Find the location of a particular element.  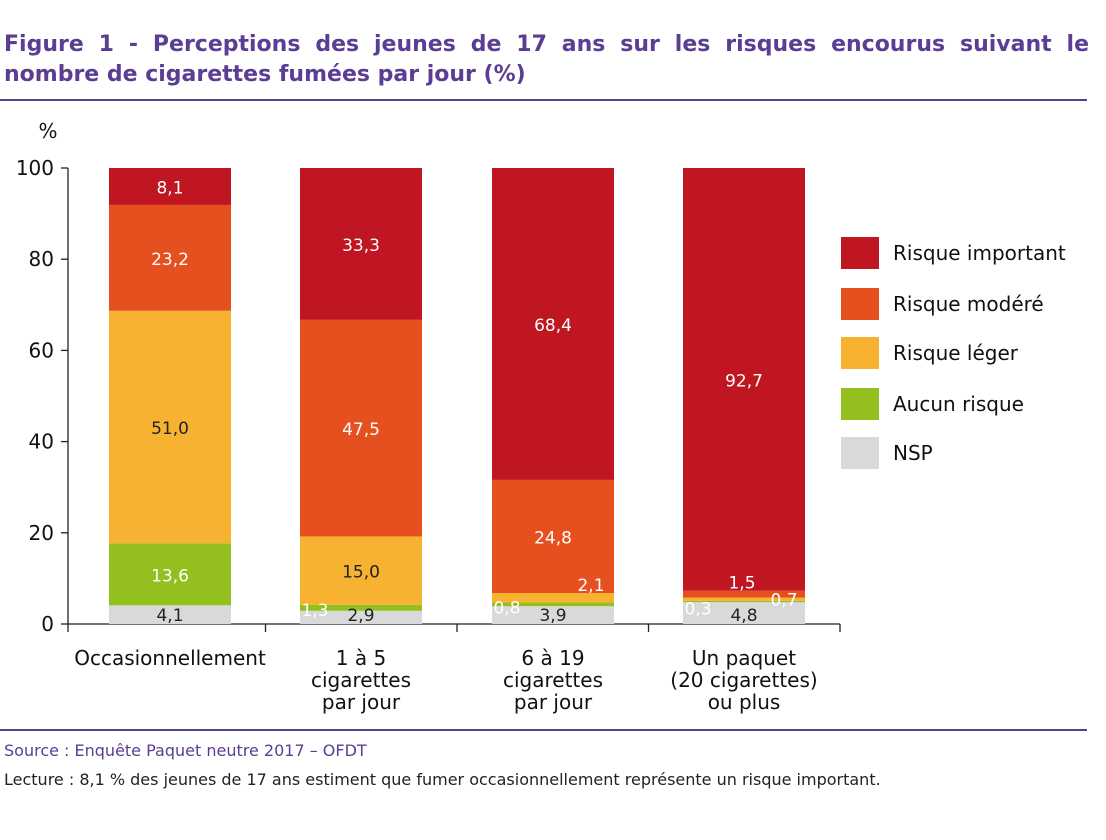

value-label-nsp: 4,8 is located at coordinates (743, 616).